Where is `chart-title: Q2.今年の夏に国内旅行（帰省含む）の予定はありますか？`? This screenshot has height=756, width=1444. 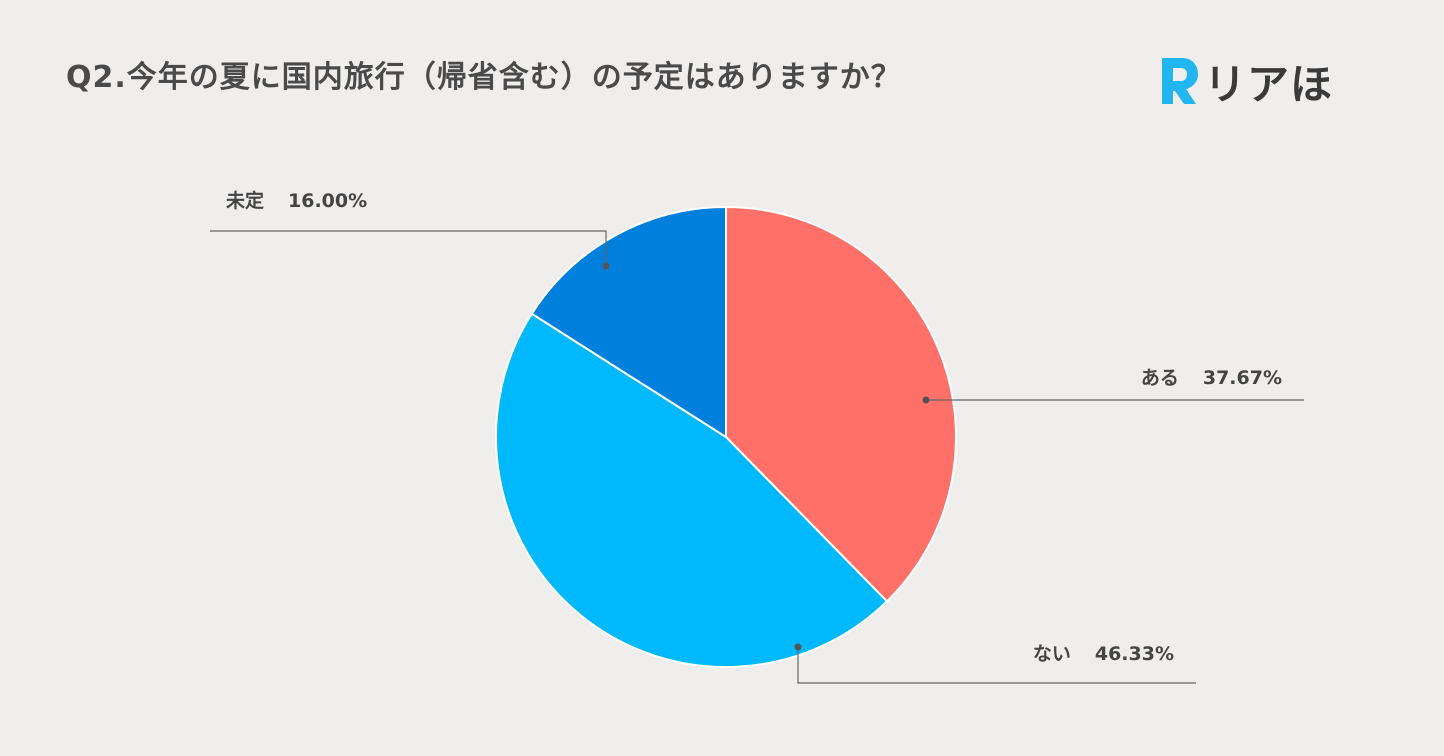 chart-title: Q2.今年の夏に国内旅行（帰省含む）の予定はありますか？ is located at coordinates (484, 77).